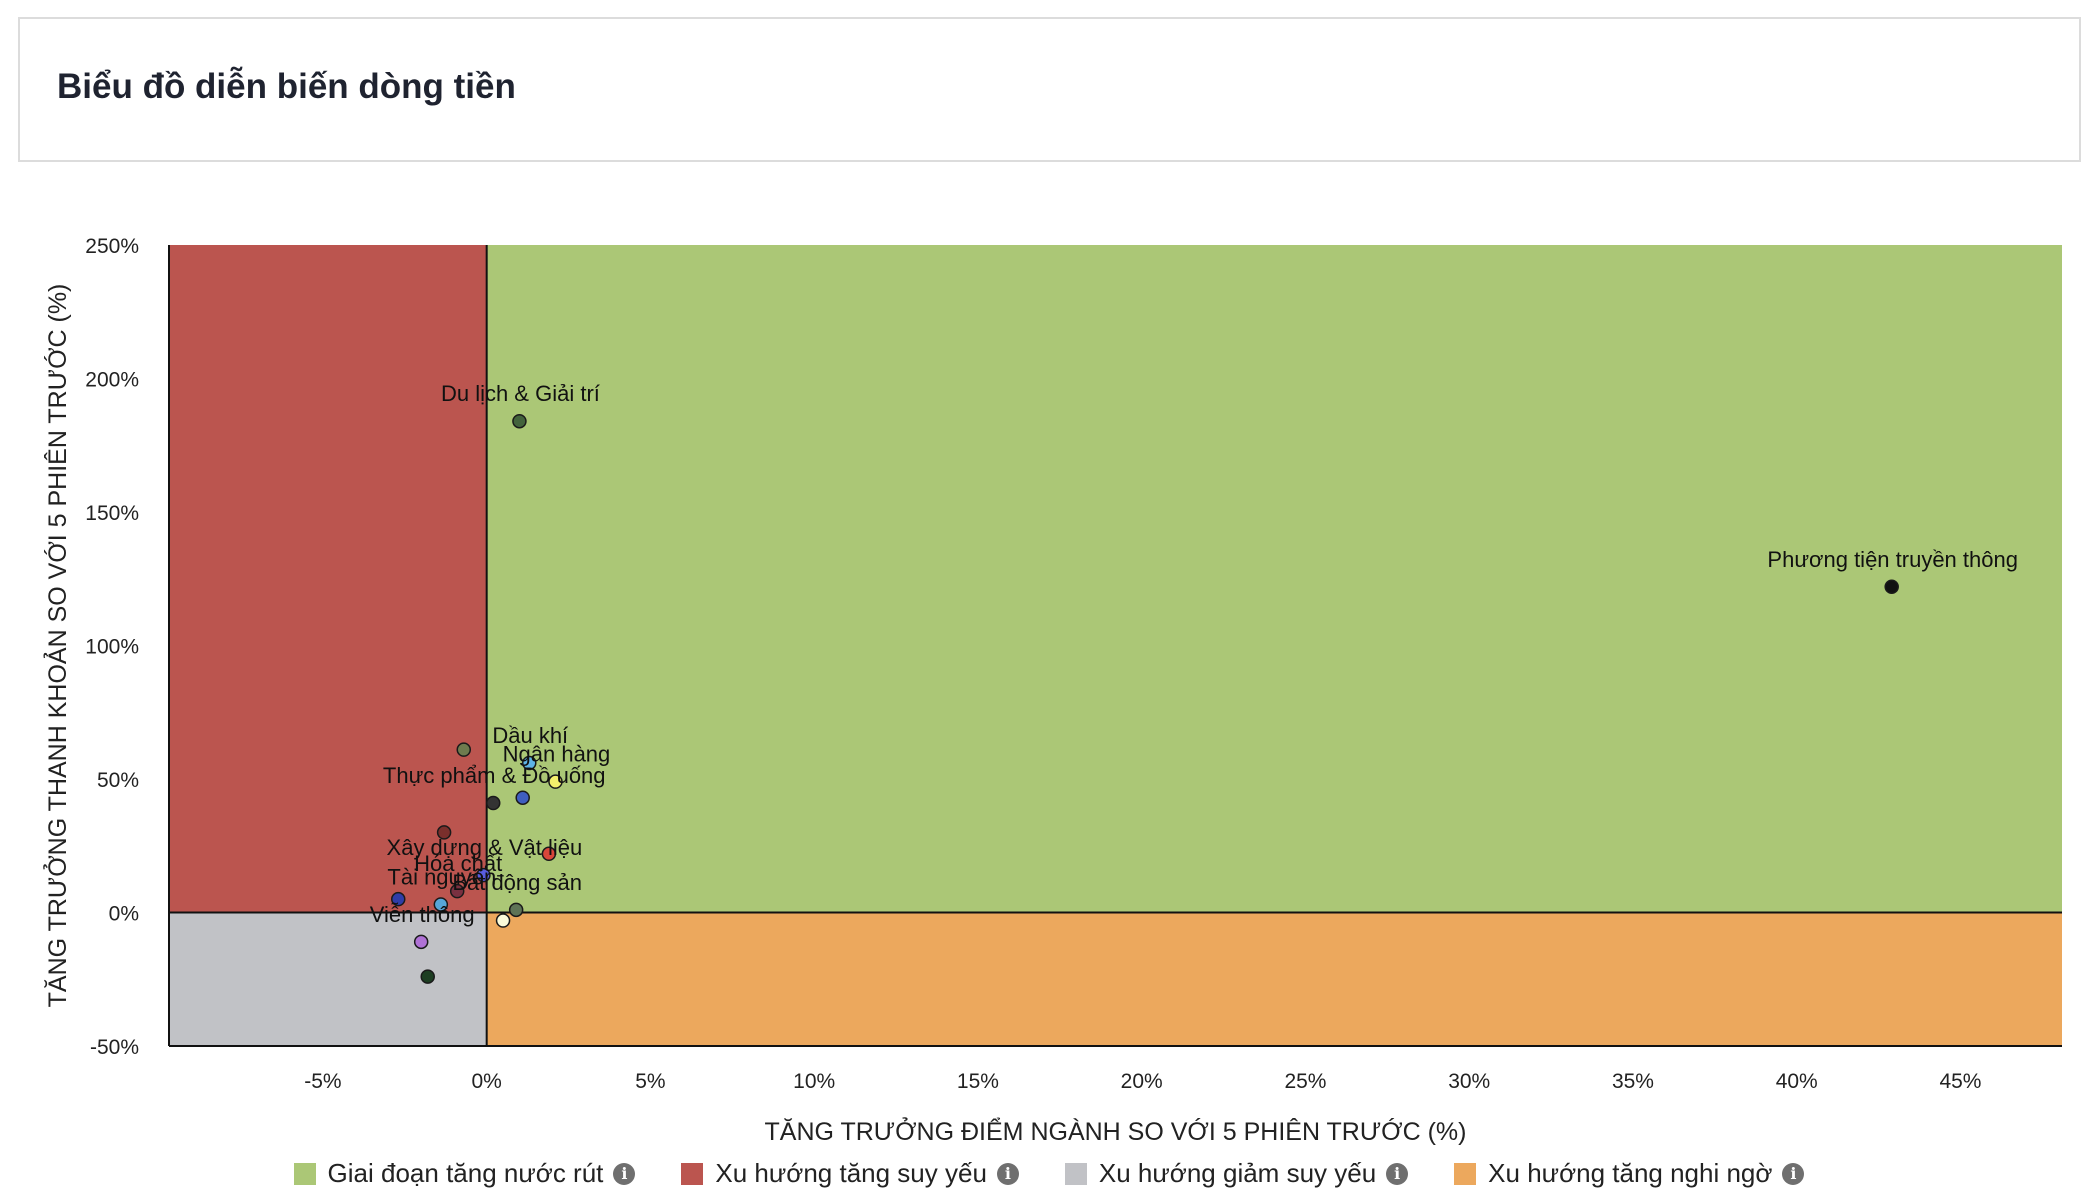 The image size is (2098, 1200). What do you see at coordinates (114, 1047) in the screenshot?
I see `y-tick-label: -50%` at bounding box center [114, 1047].